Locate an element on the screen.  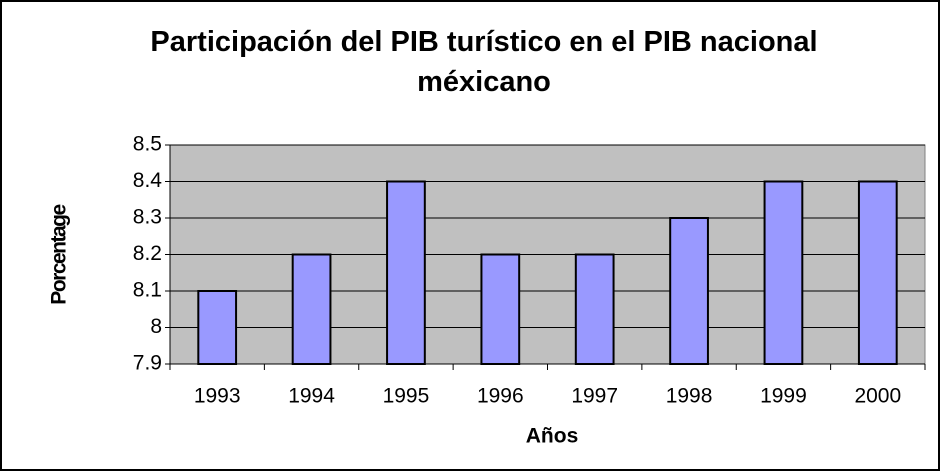
y-tick-label: 8.2 is located at coordinates (147, 253).